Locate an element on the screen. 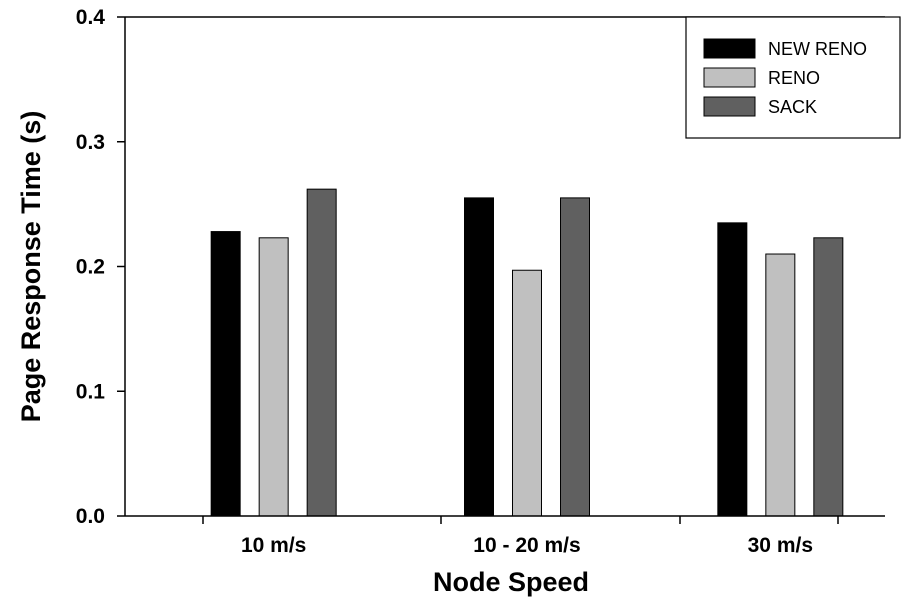 The height and width of the screenshot is (600, 902). x-axis-title: Node Speed is located at coordinates (511, 582).